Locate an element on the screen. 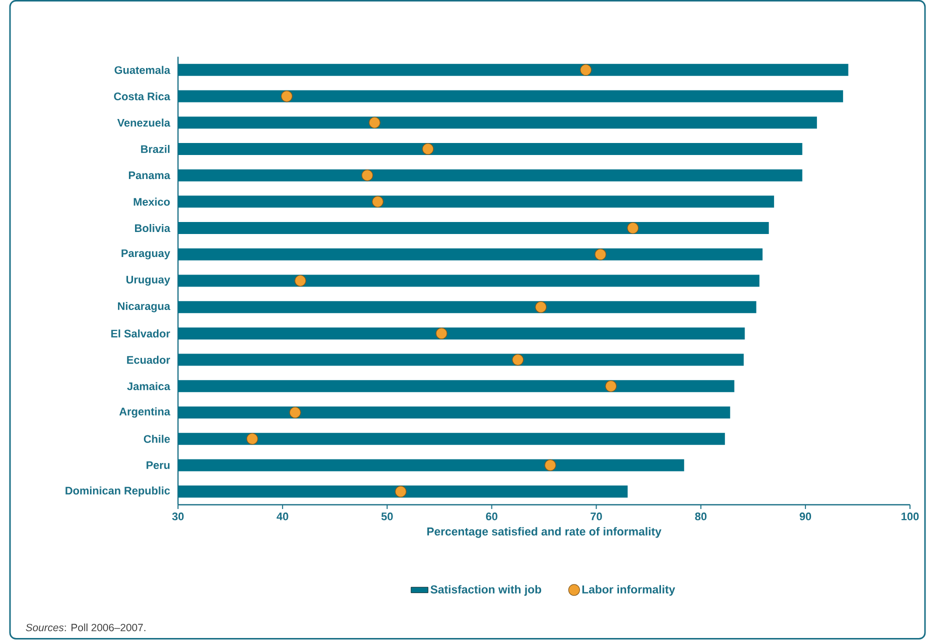 This screenshot has width=927, height=641. y-tick-label: Venezuela is located at coordinates (143, 122).